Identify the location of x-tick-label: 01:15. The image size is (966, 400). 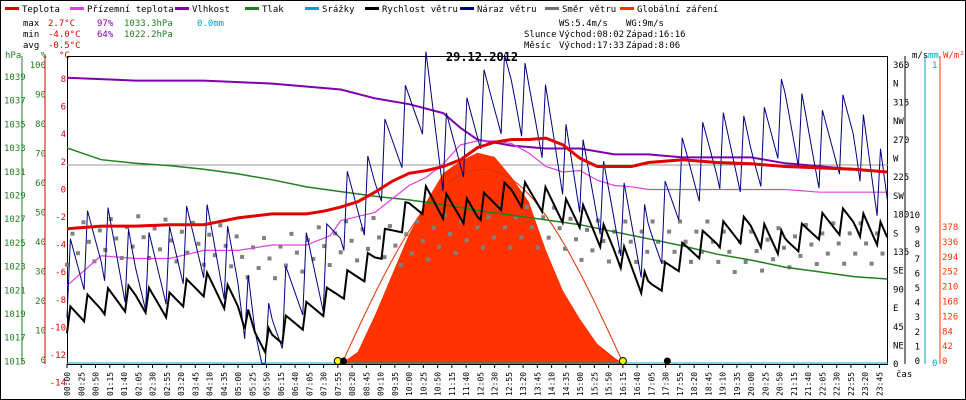
(110, 384).